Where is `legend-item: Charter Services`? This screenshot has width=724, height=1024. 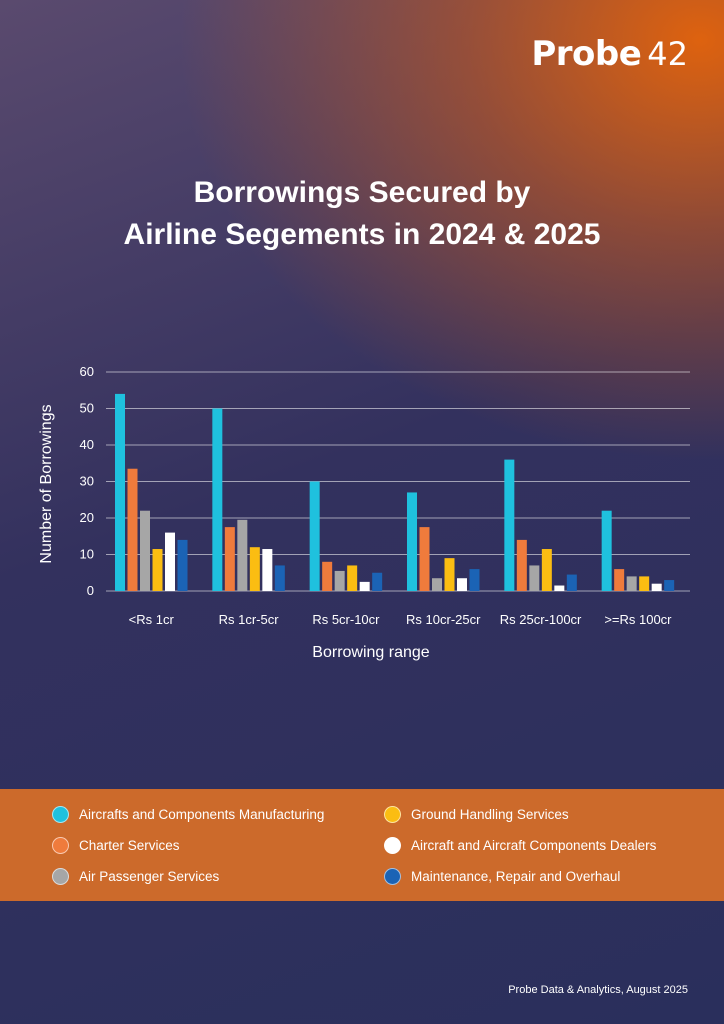 legend-item: Charter Services is located at coordinates (116, 845).